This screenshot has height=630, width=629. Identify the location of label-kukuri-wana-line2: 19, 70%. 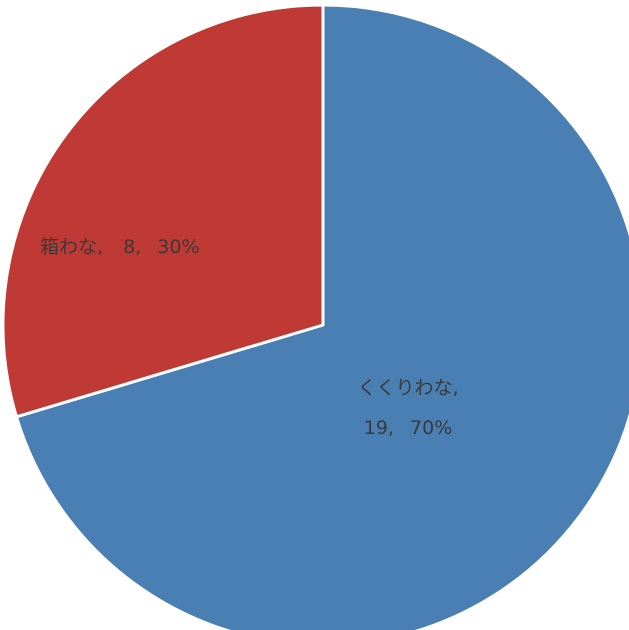
(408, 428).